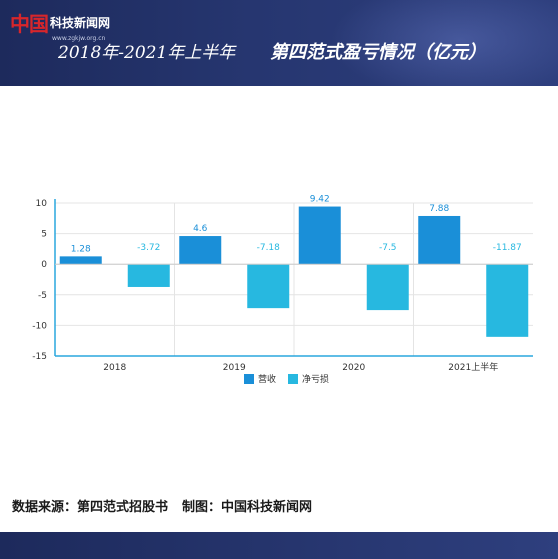 This screenshot has width=558, height=559. I want to click on legend-label: 净亏损, so click(315, 379).